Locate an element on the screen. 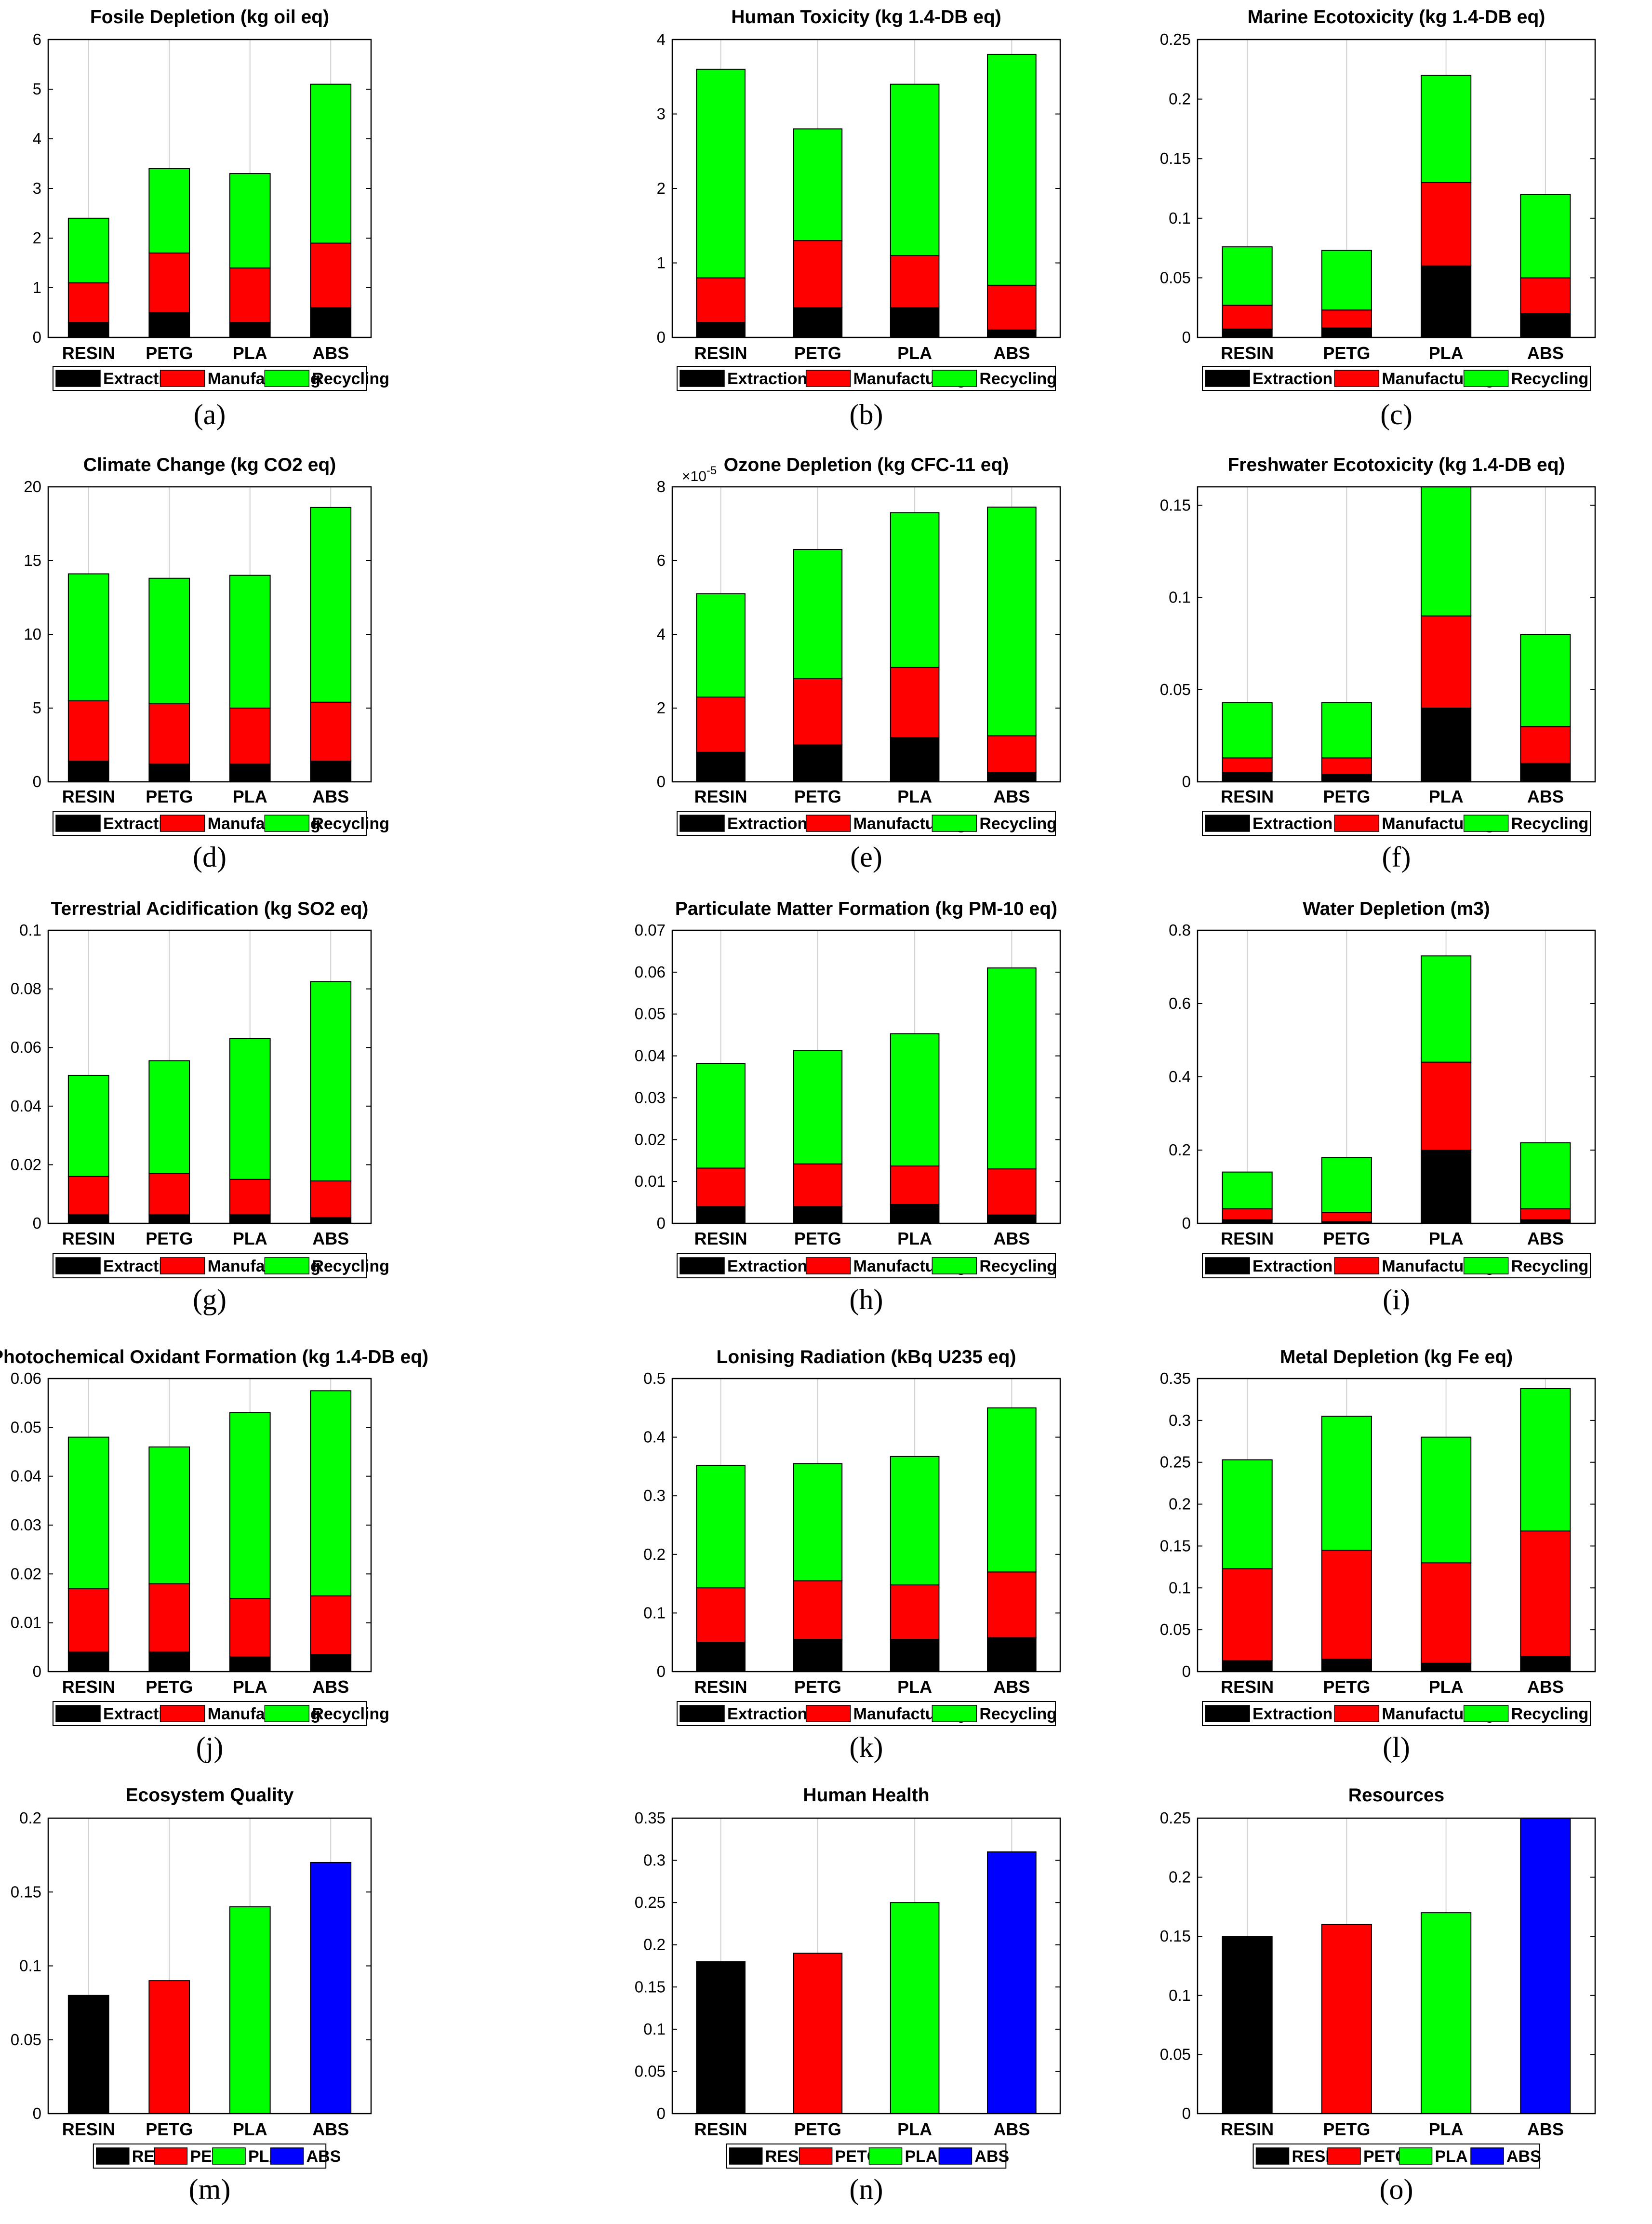 This screenshot has height=2224, width=1652. legend-label: Extraction is located at coordinates (1292, 379).